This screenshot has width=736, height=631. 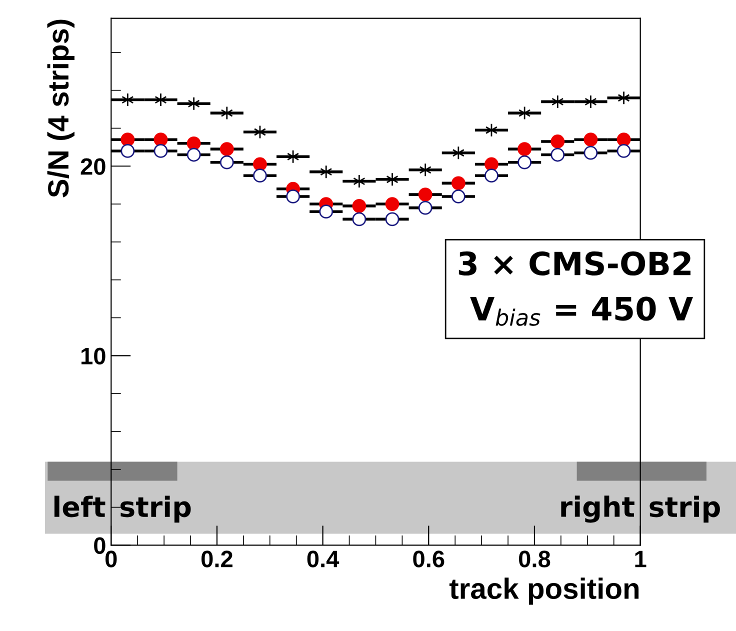 I want to click on annotation: strip, so click(x=155, y=509).